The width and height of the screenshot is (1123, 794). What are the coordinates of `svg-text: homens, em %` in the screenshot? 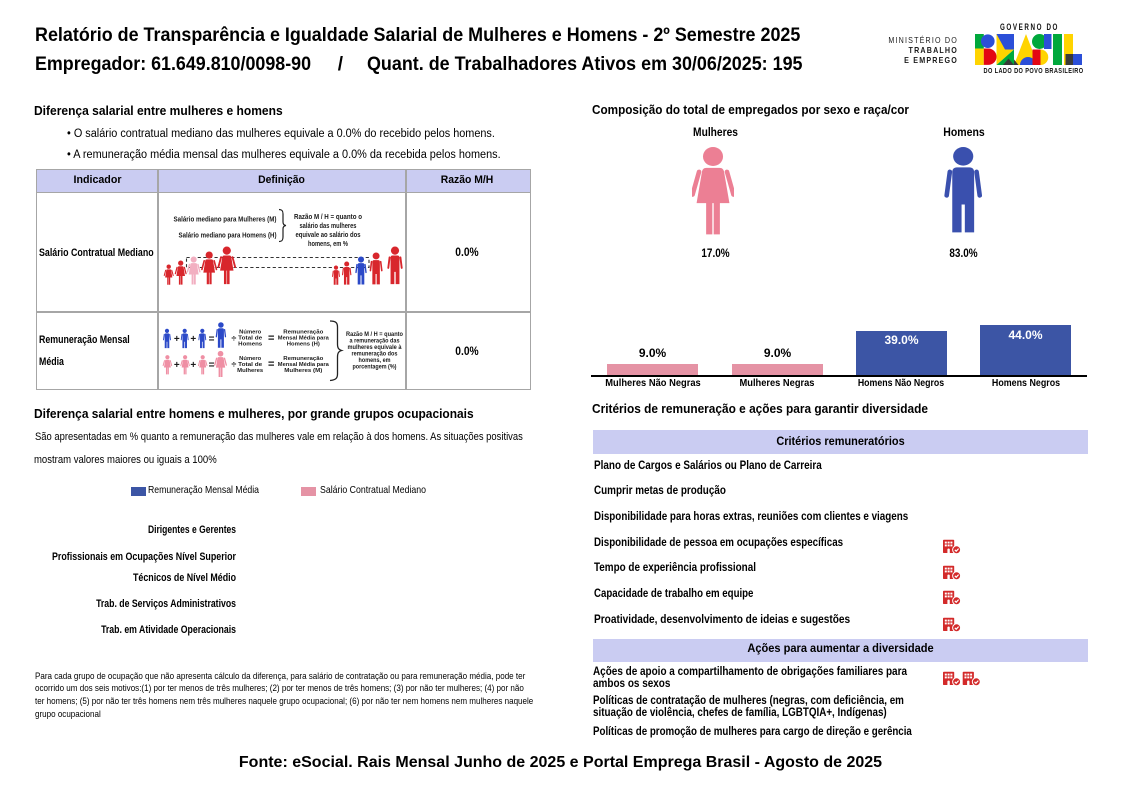 It's located at (328, 243).